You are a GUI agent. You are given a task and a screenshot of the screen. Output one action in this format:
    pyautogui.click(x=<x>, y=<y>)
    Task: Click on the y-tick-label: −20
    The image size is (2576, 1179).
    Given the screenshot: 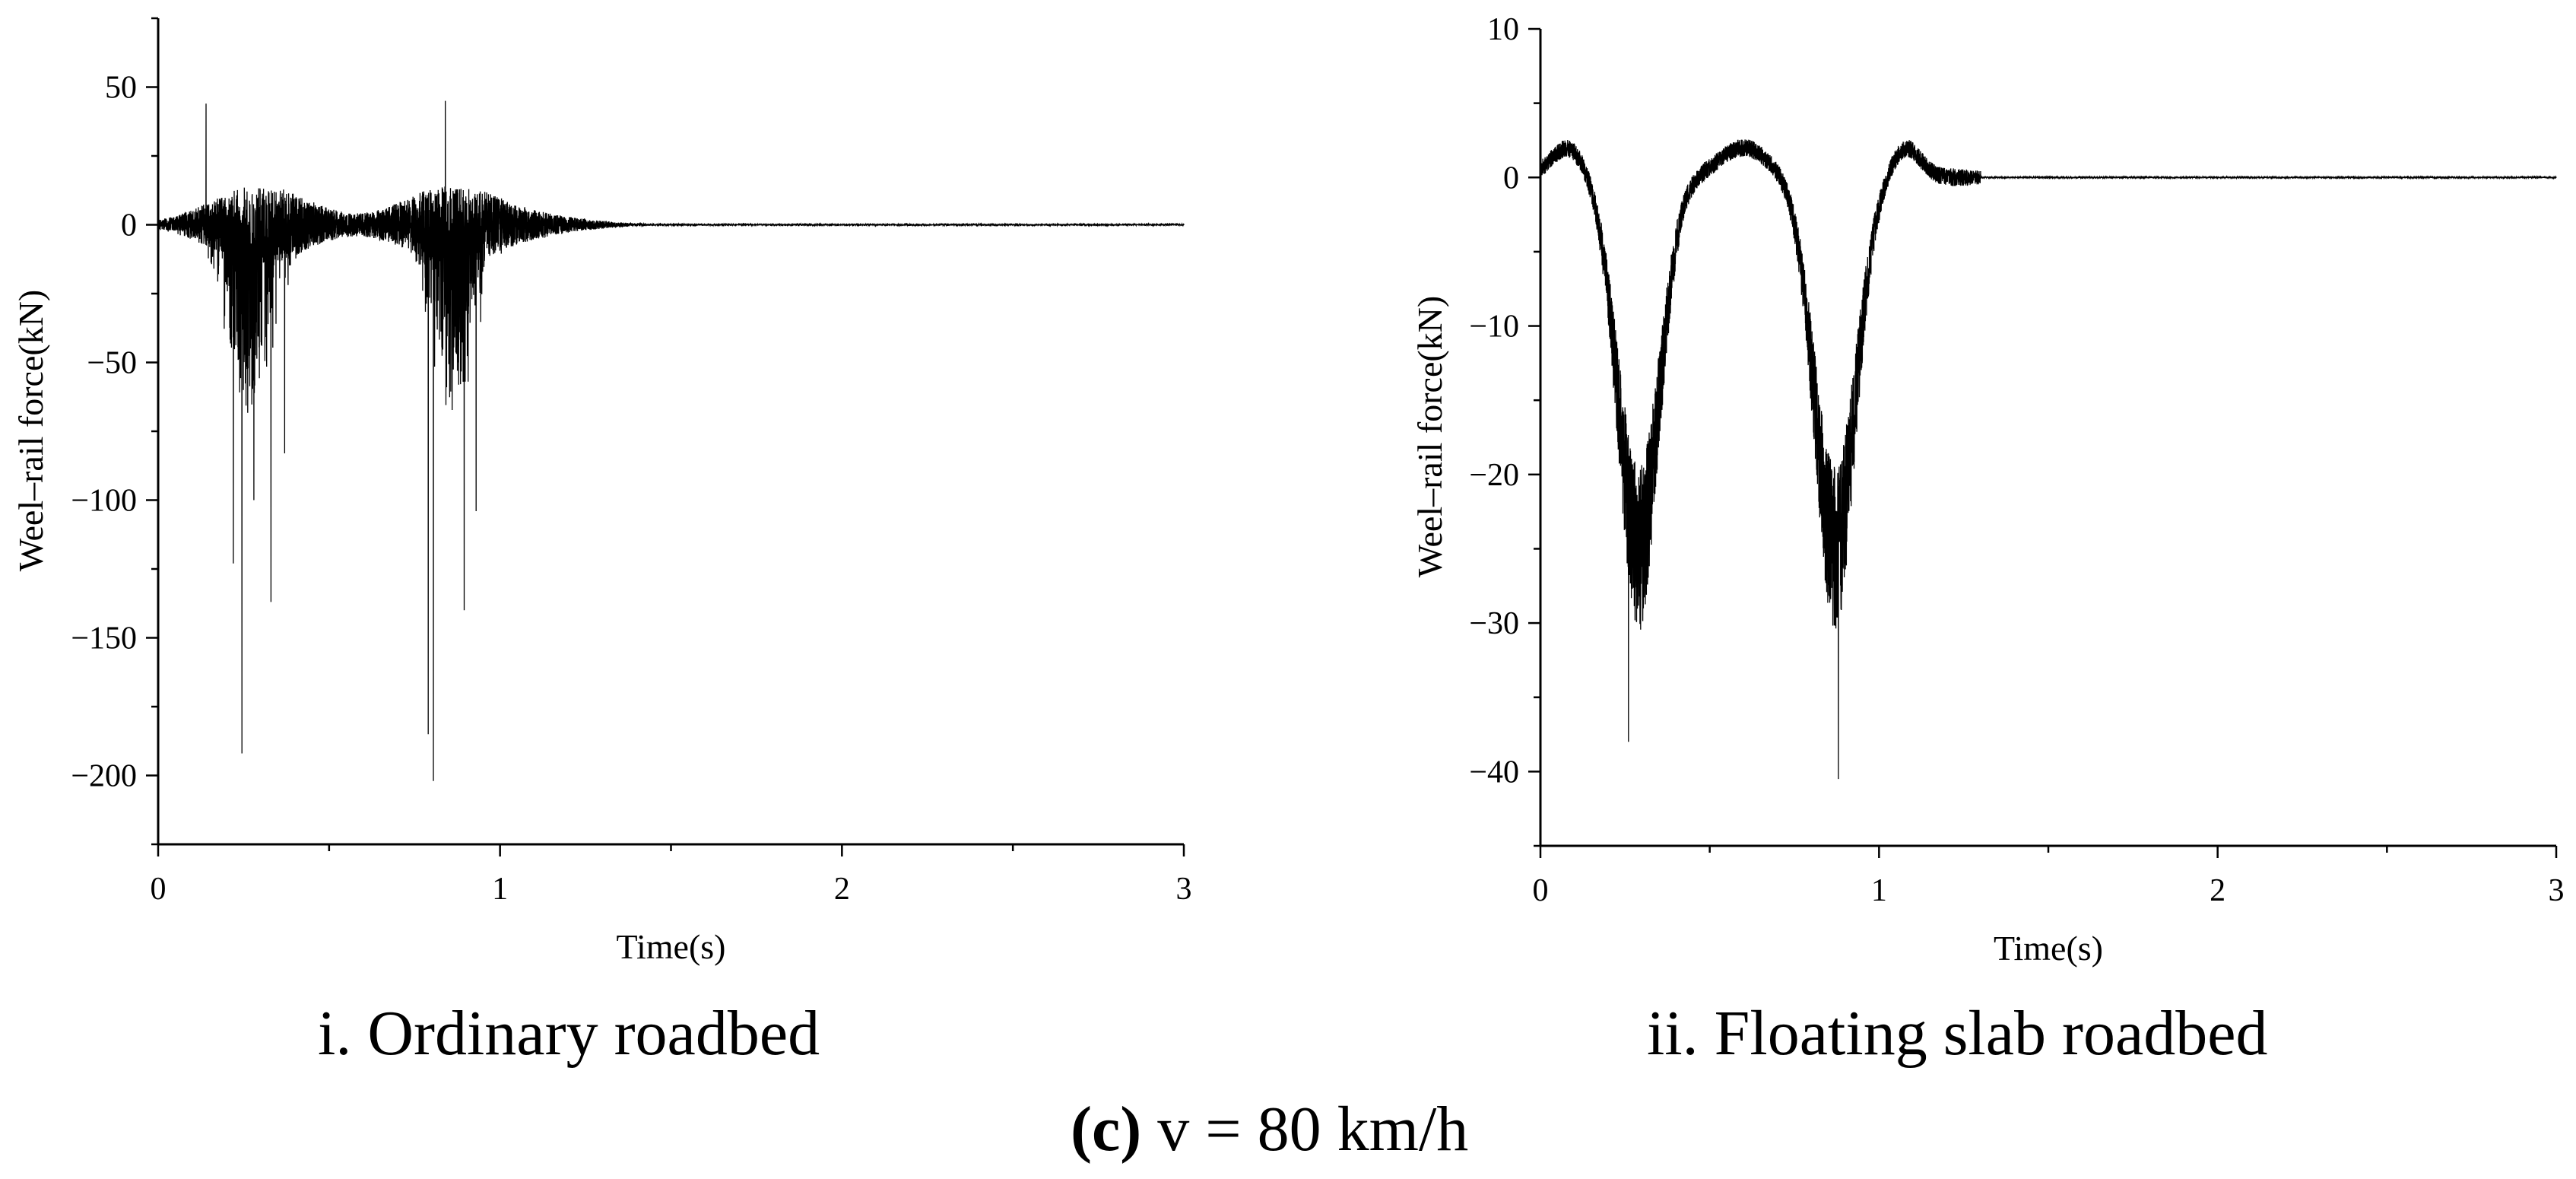 What is the action you would take?
    pyautogui.click(x=1494, y=476)
    